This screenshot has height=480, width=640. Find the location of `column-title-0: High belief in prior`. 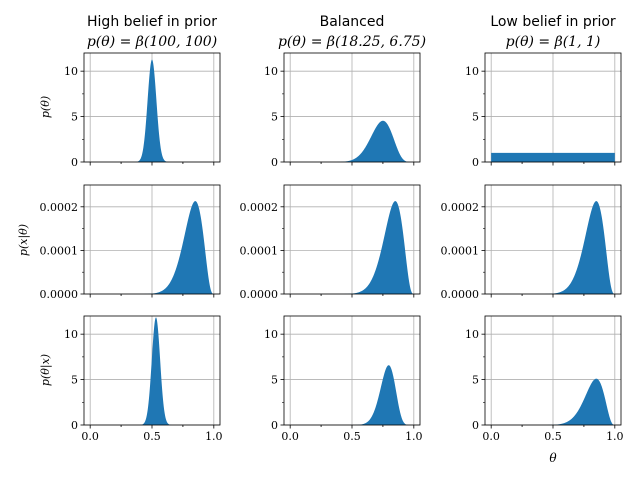

column-title-0: High belief in prior is located at coordinates (152, 22).